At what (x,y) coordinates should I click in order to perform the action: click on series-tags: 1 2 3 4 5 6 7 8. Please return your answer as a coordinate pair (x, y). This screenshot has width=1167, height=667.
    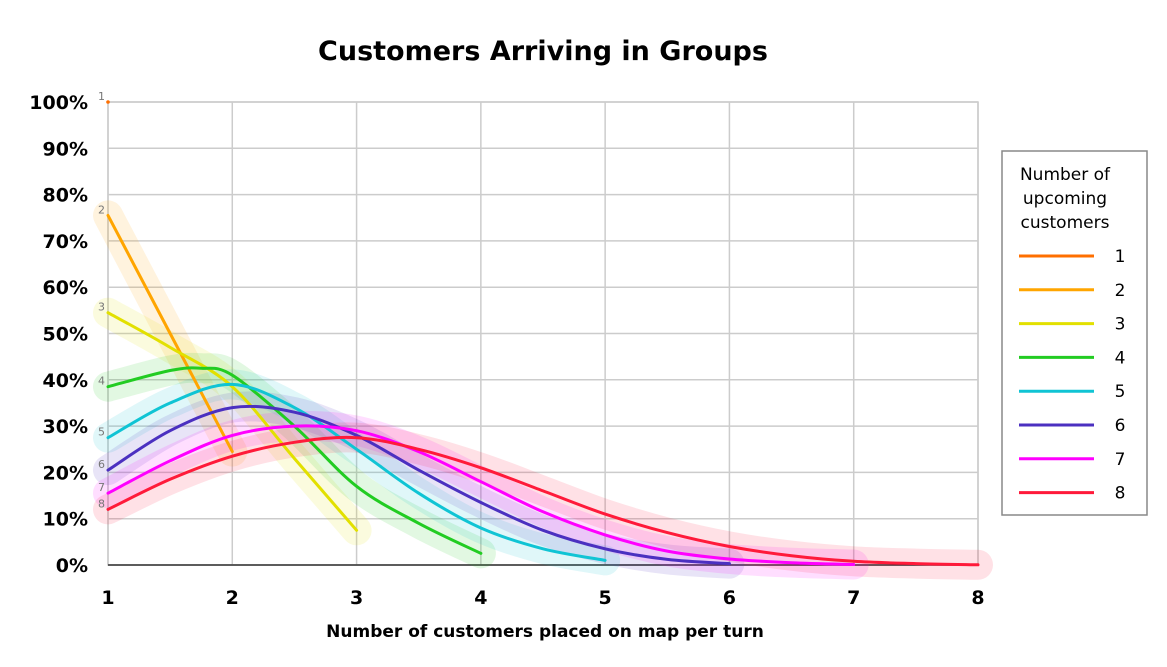
    Looking at the image, I should click on (101, 300).